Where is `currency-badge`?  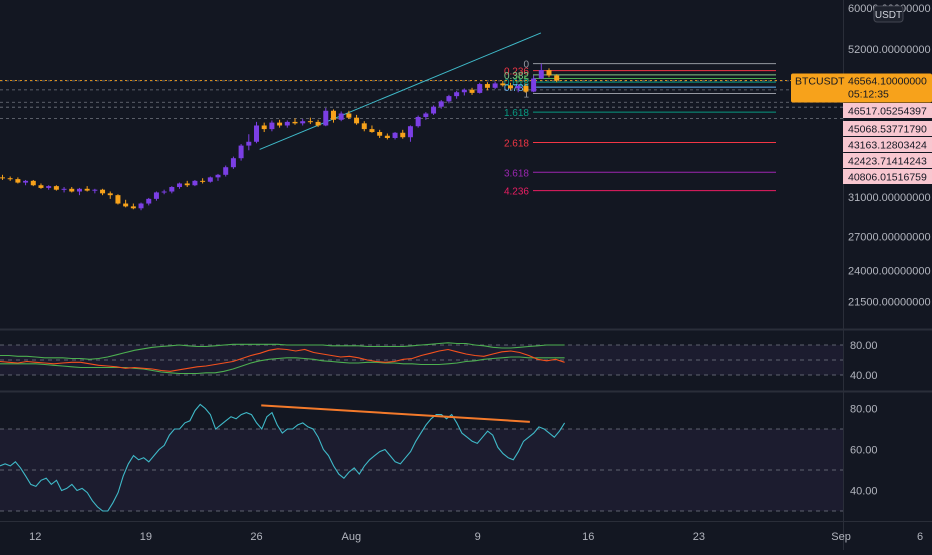 currency-badge is located at coordinates (888, 14).